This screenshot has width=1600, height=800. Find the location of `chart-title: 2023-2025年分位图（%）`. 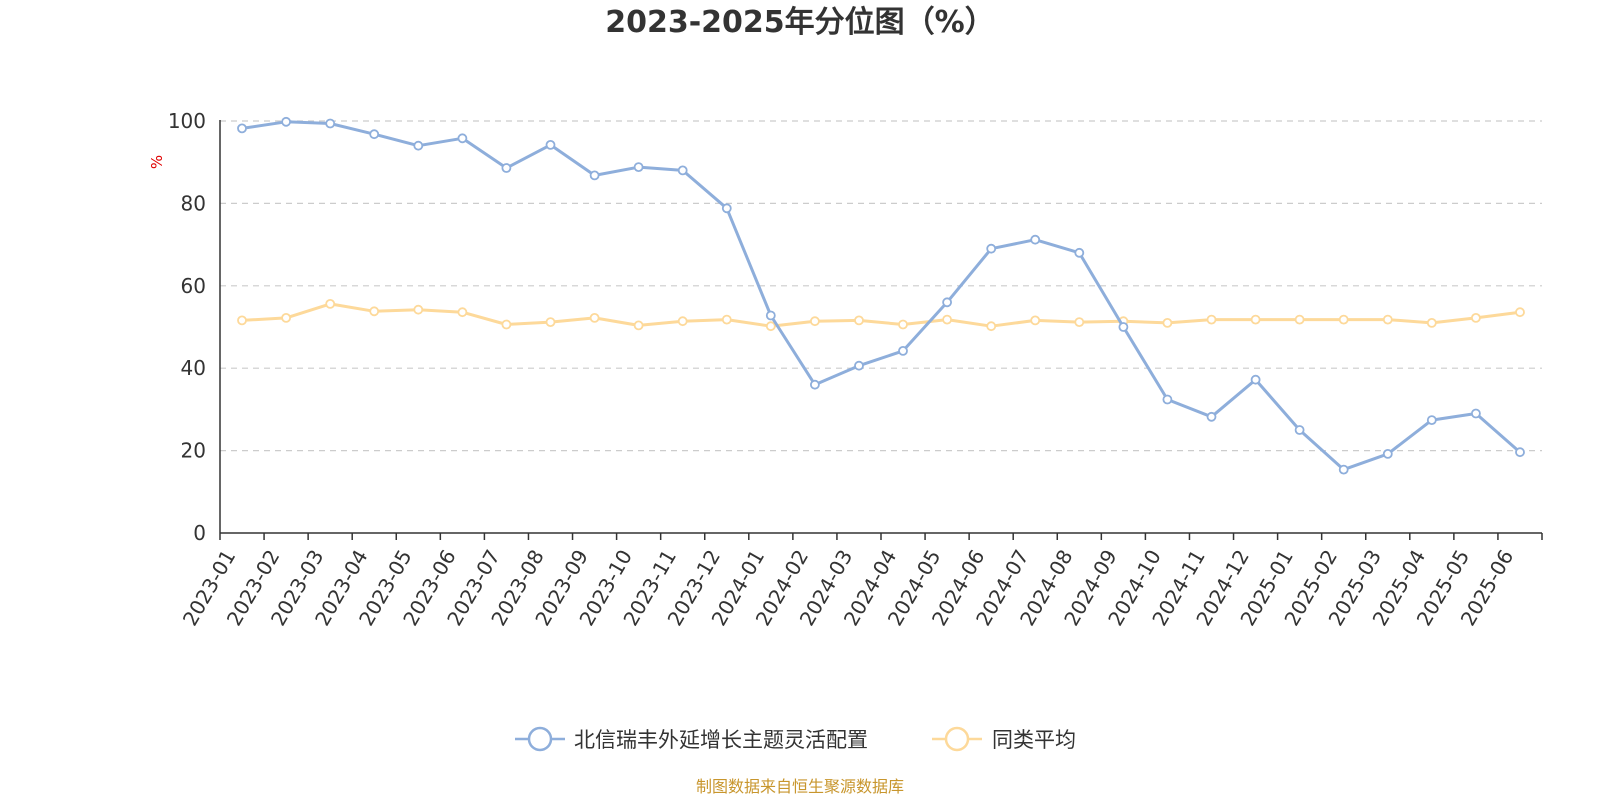

chart-title: 2023-2025年分位图（%） is located at coordinates (800, 22).